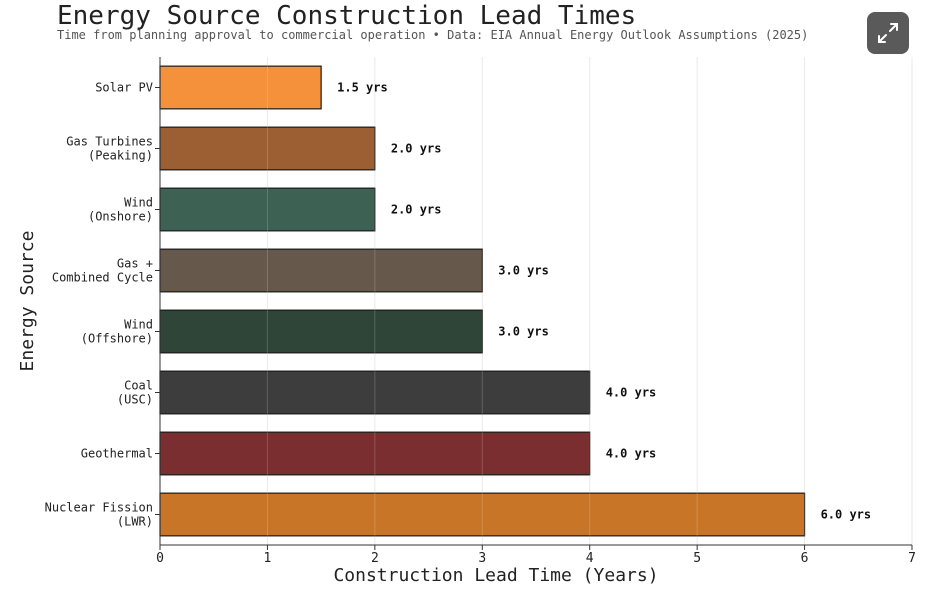 Image resolution: width=945 pixels, height=596 pixels. Describe the element at coordinates (805, 558) in the screenshot. I see `x-tick-label: 6` at that location.